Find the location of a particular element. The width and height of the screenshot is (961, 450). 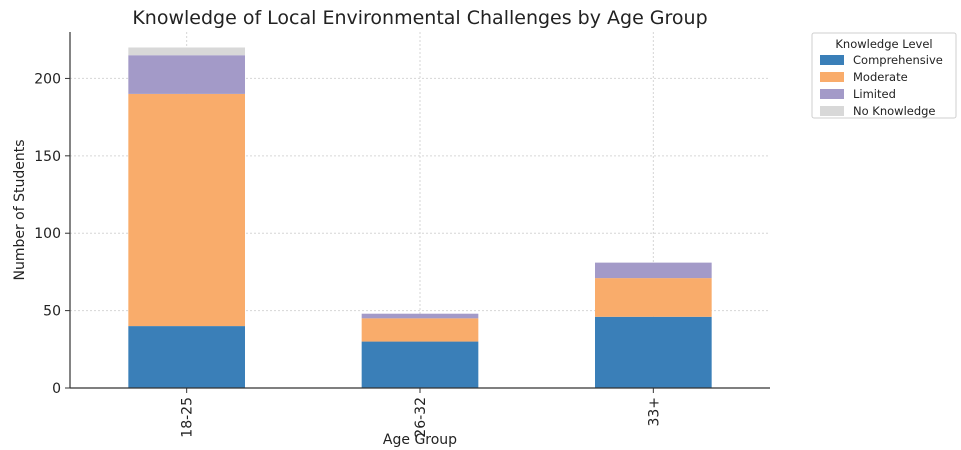

legend-entry-label: Limited is located at coordinates (874, 94).